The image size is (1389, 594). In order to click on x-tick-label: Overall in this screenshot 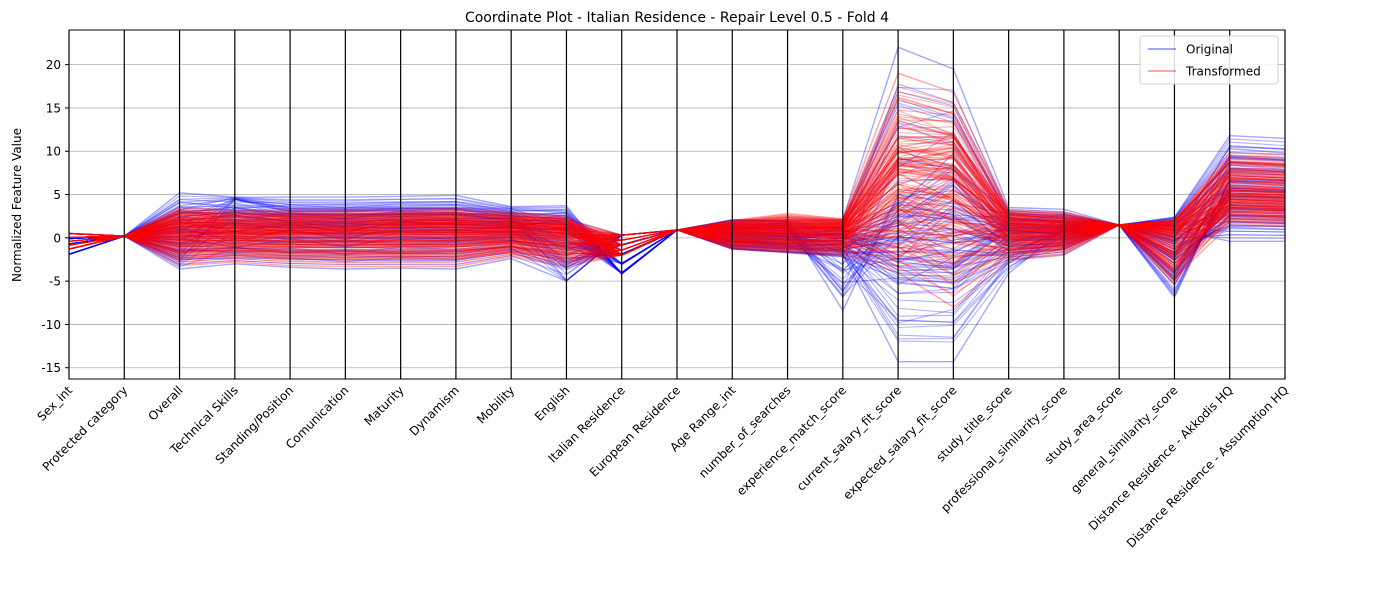, I will do `click(165, 403)`.